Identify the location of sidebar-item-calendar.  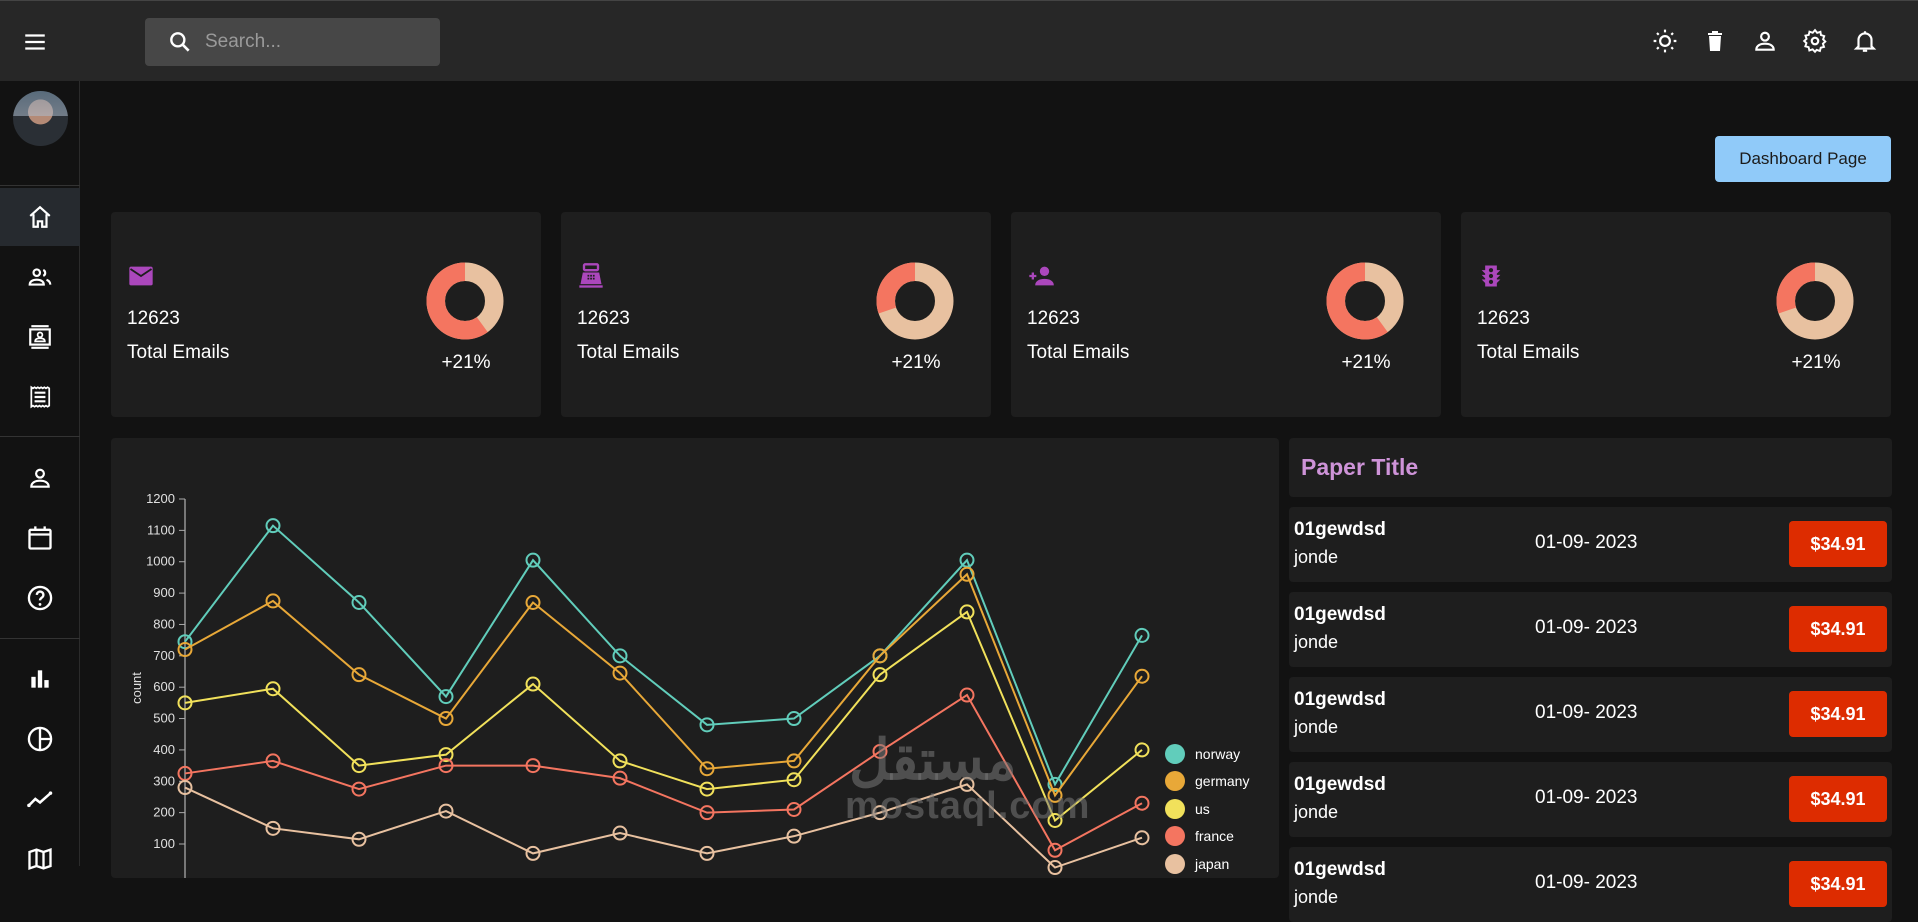
(40, 538).